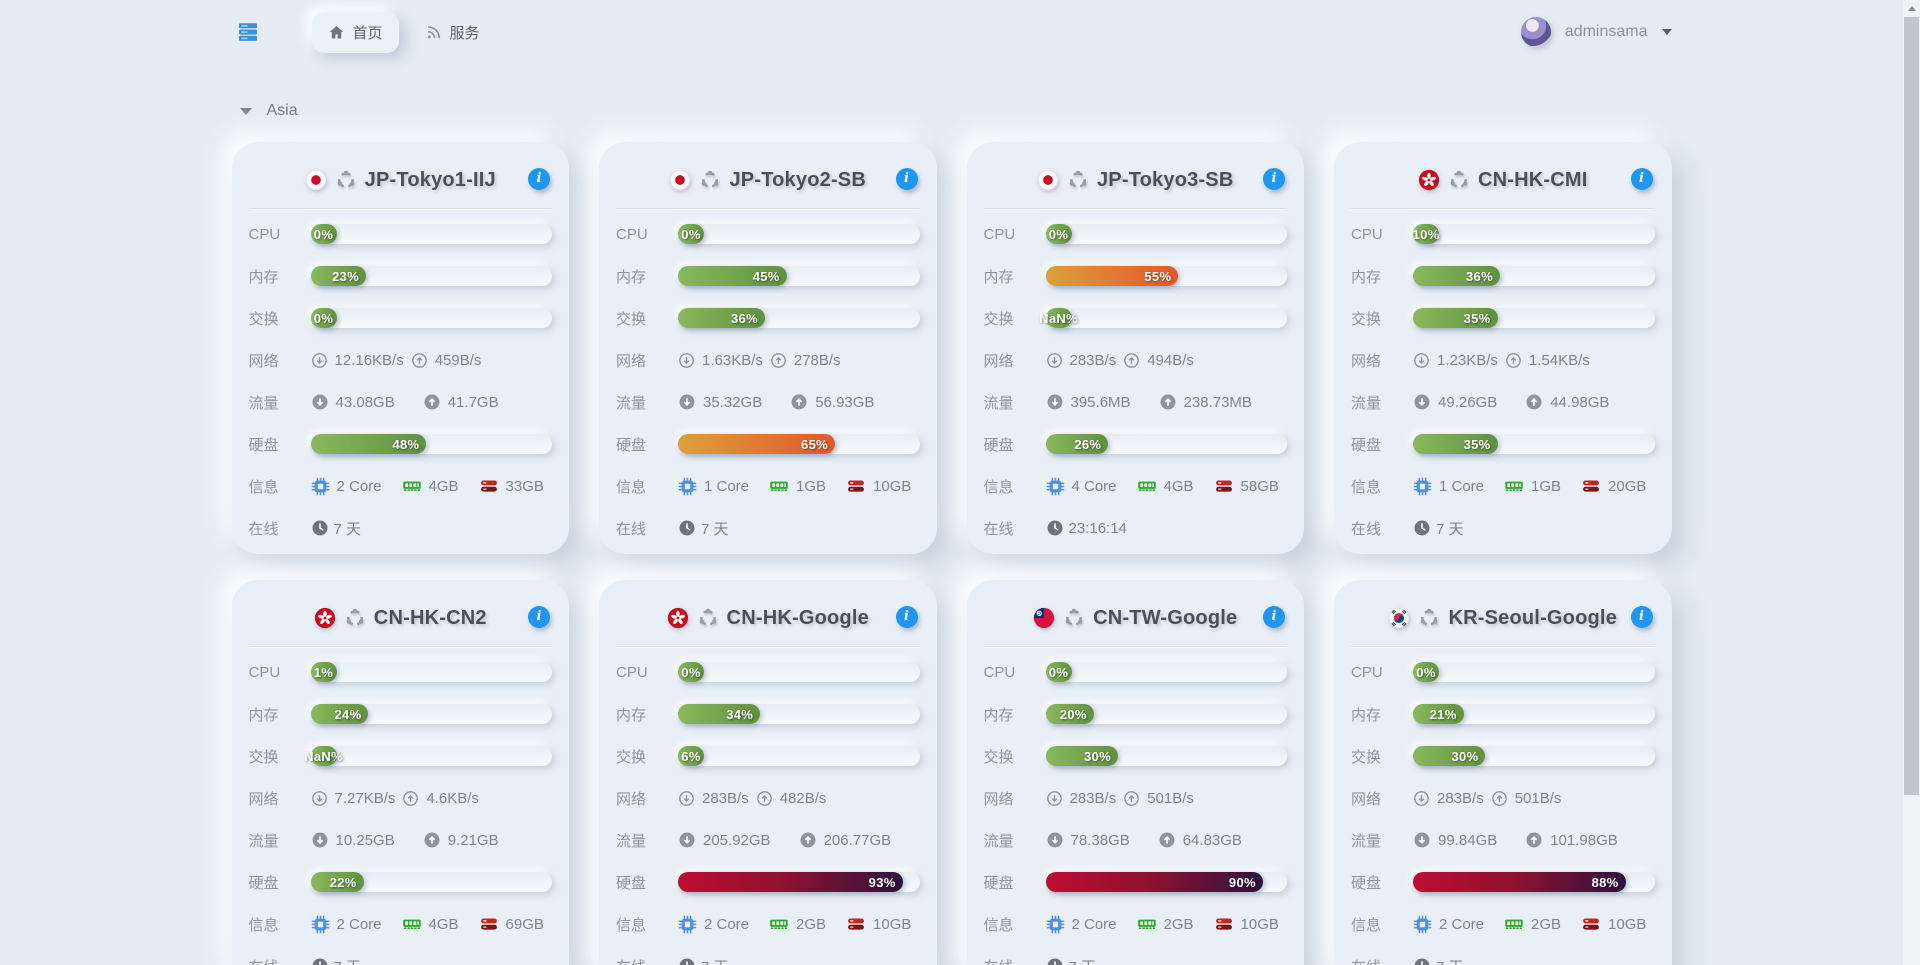  What do you see at coordinates (799, 444) in the screenshot?
I see `disk-progressbar: 65%` at bounding box center [799, 444].